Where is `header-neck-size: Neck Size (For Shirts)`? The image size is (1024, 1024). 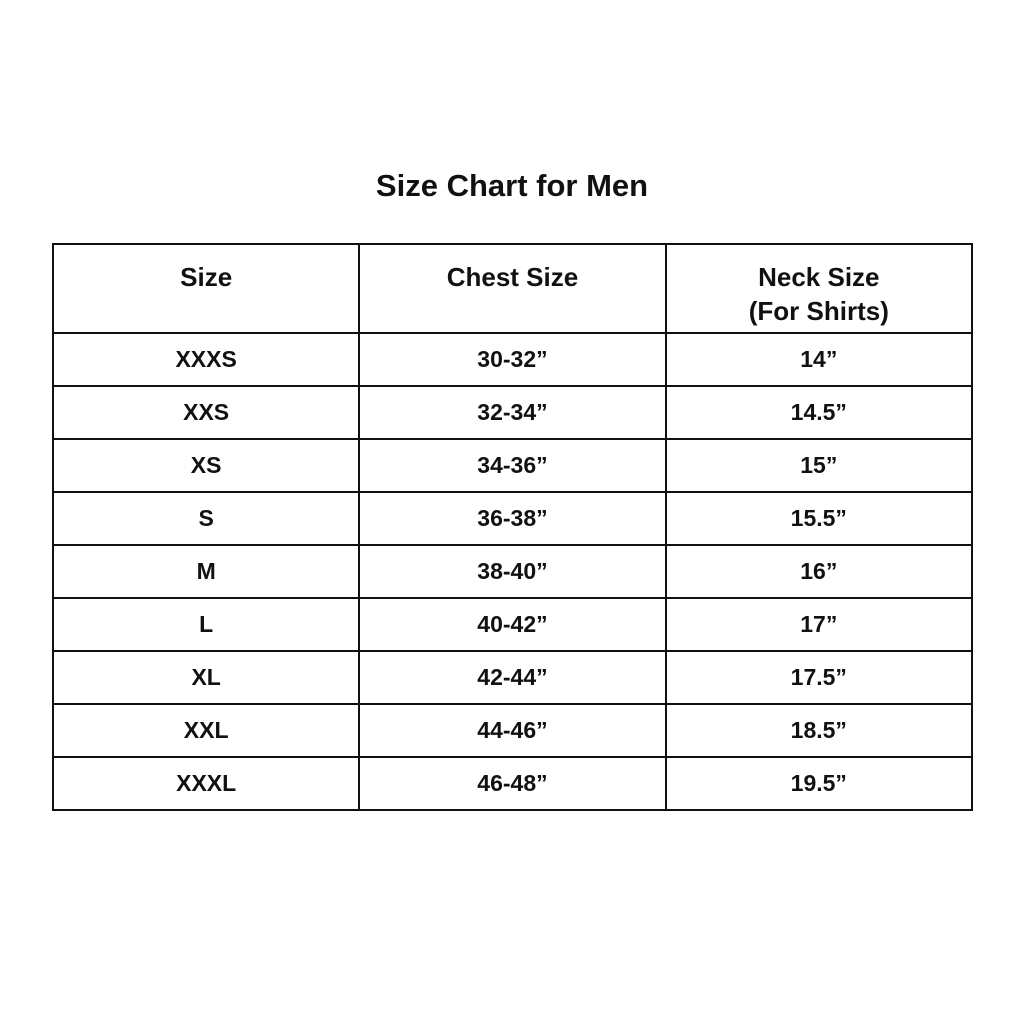 header-neck-size: Neck Size (For Shirts) is located at coordinates (819, 288).